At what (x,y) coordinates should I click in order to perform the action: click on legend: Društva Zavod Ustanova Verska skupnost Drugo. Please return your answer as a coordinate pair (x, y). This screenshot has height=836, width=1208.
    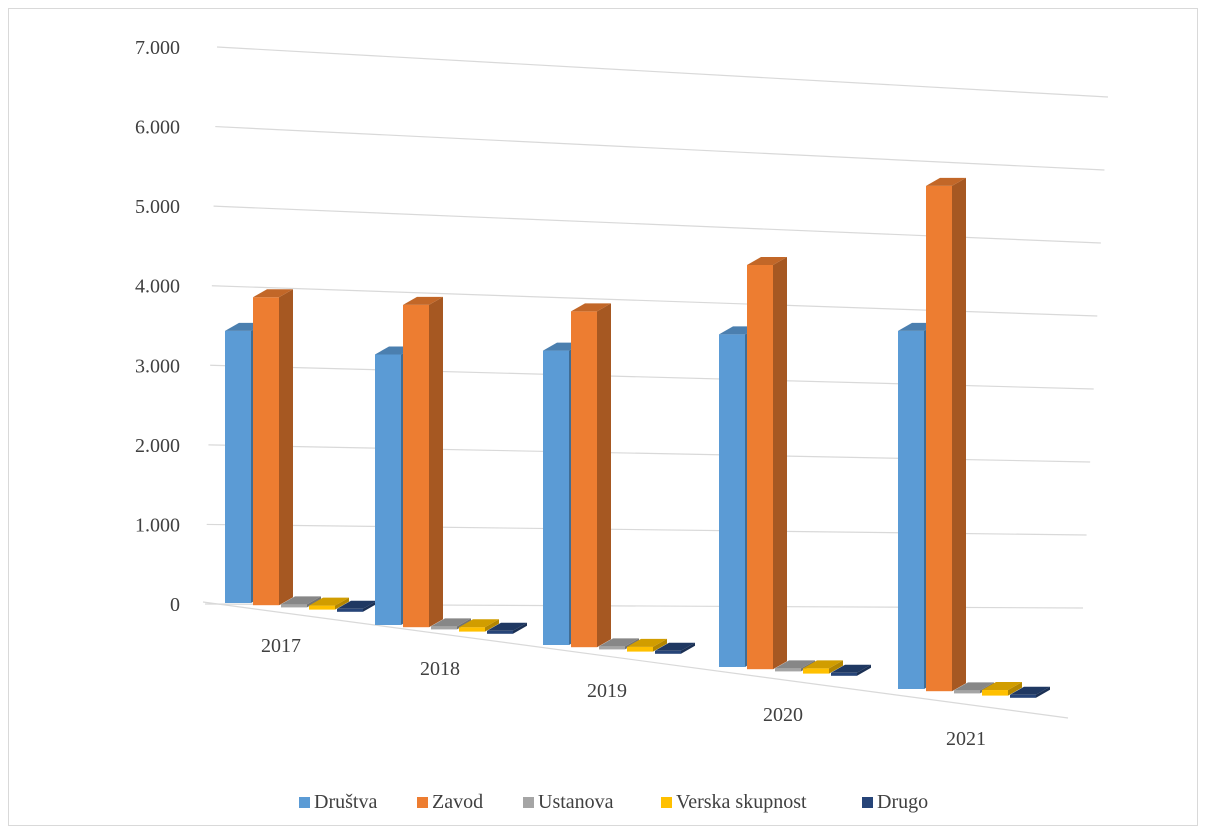
    Looking at the image, I should click on (613, 802).